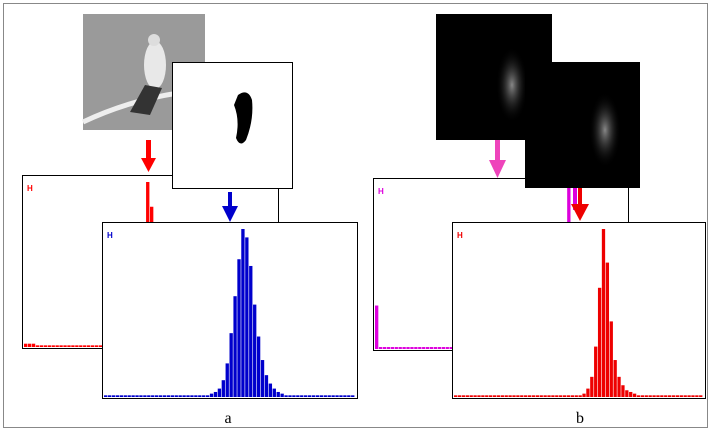 This screenshot has width=712, height=440. What do you see at coordinates (582, 125) in the screenshot?
I see `dark-image` at bounding box center [582, 125].